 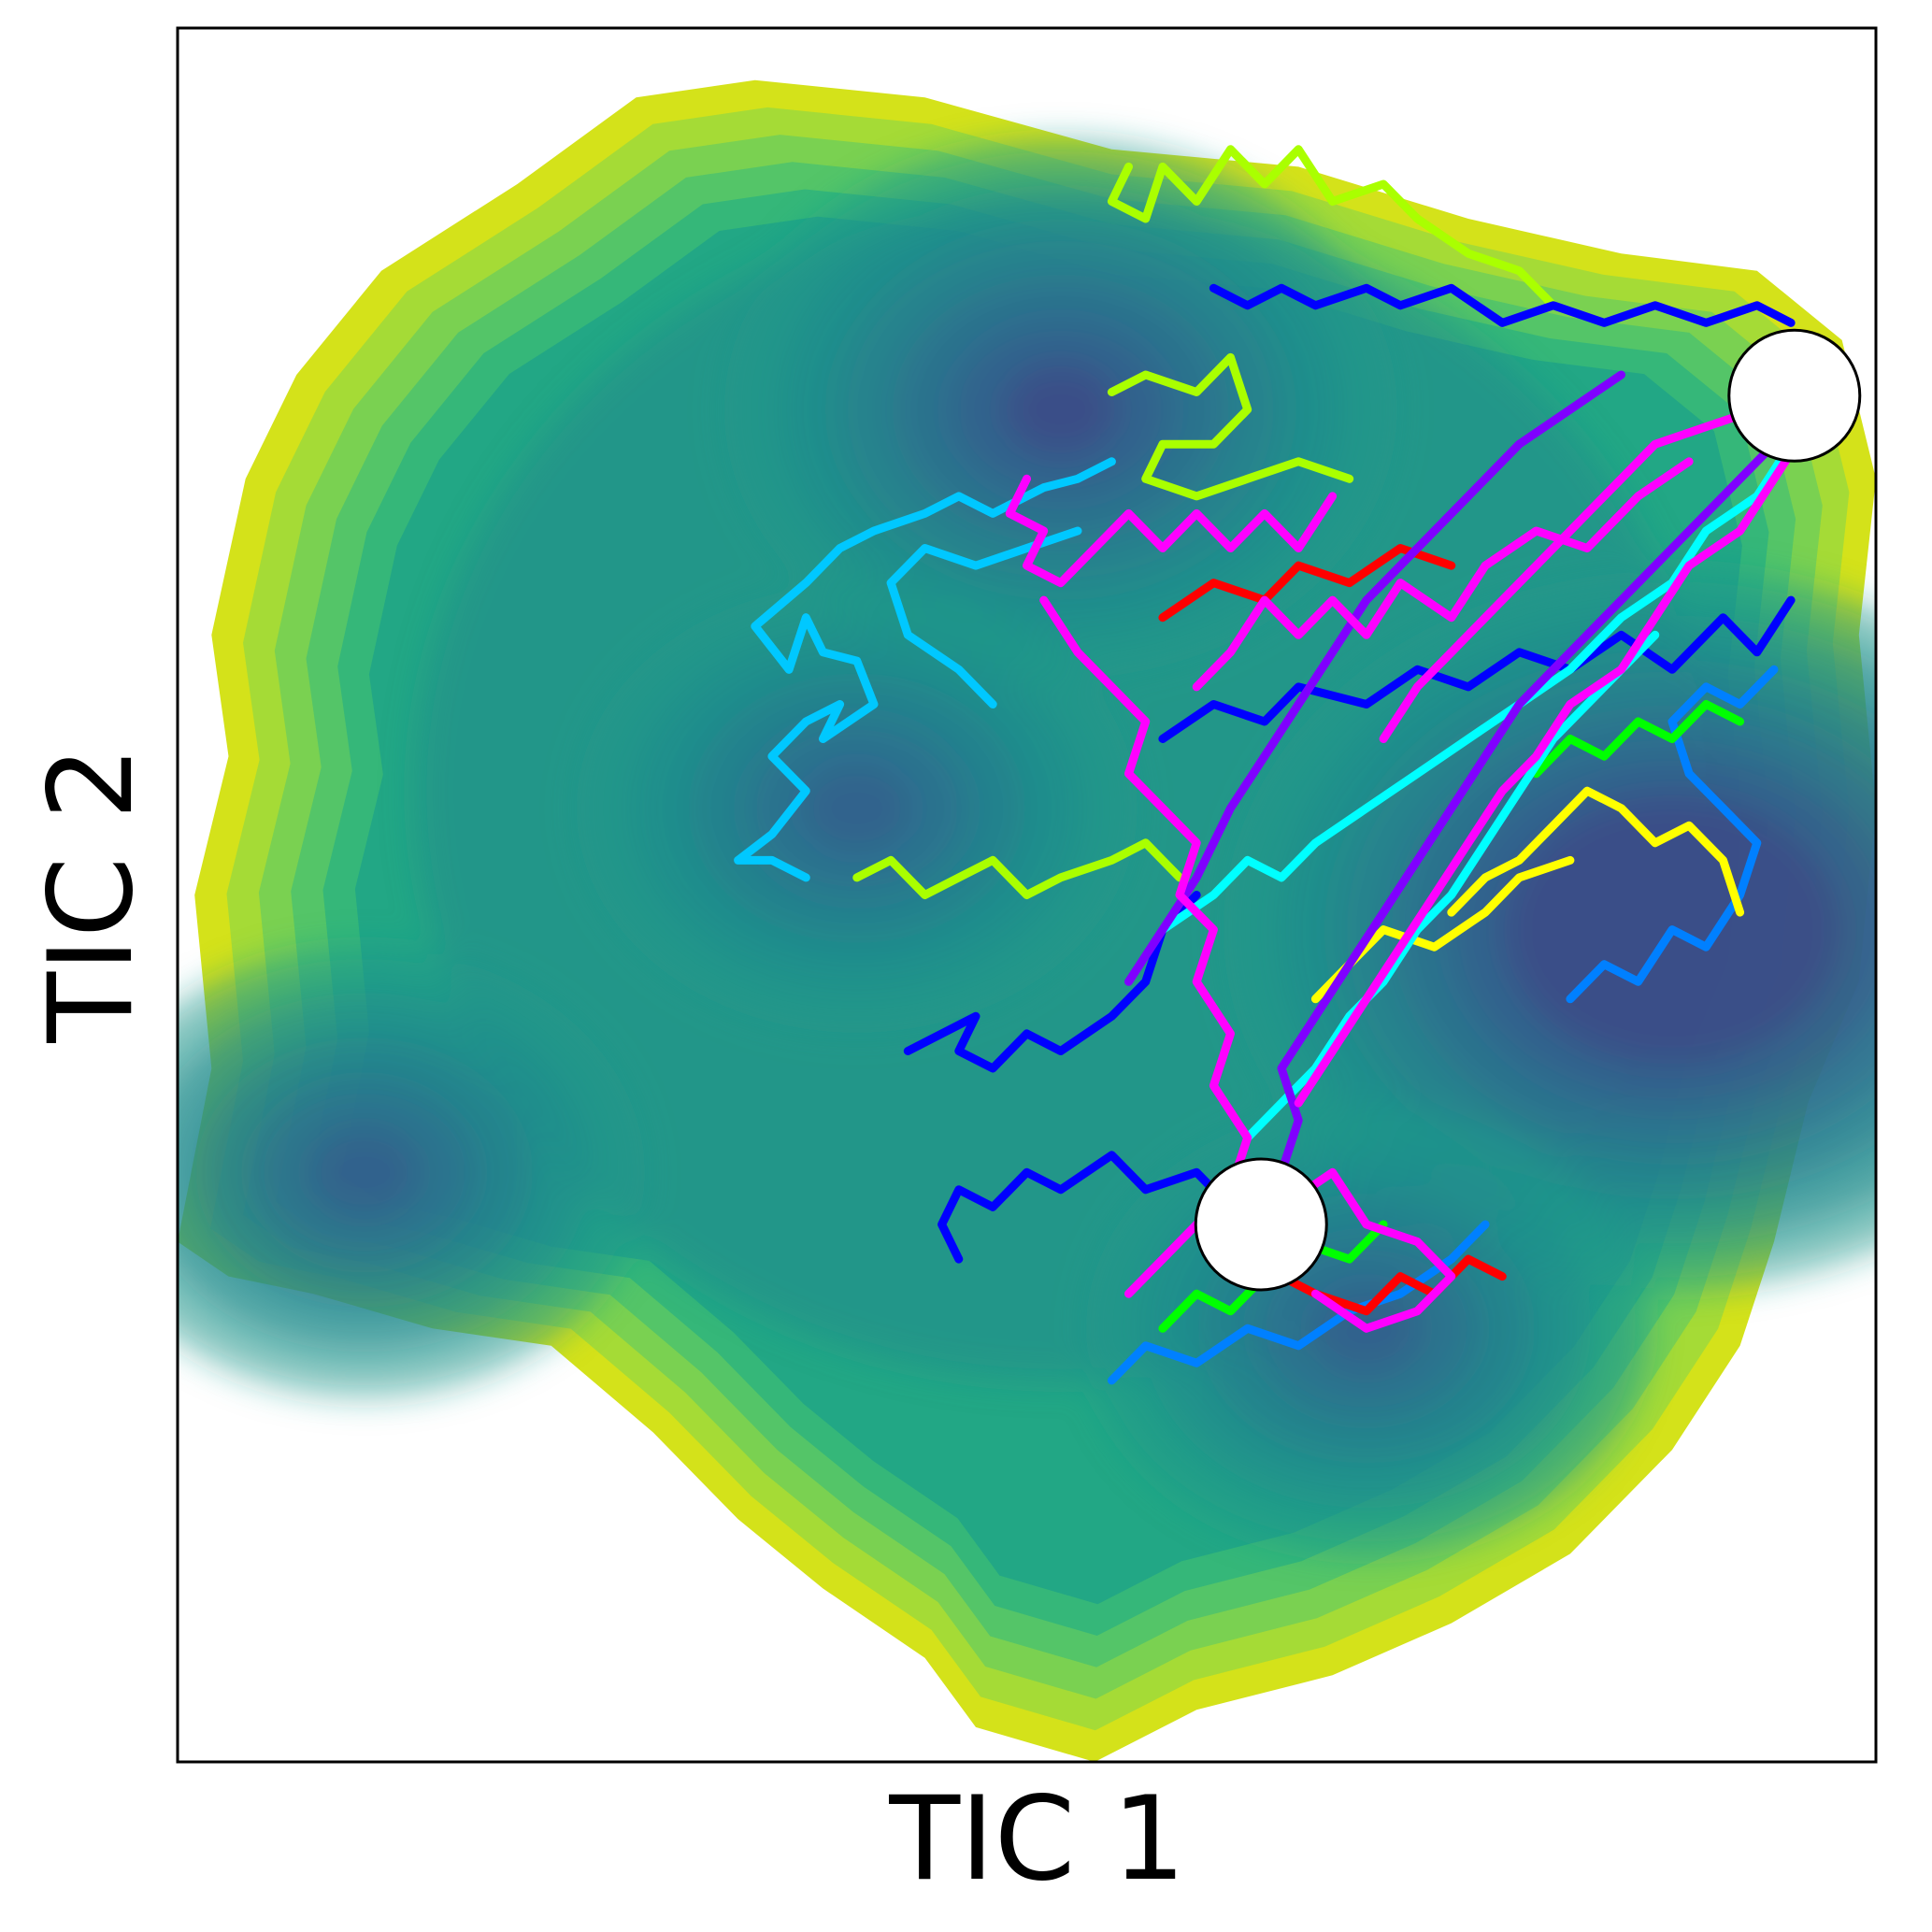 What do you see at coordinates (91, 894) in the screenshot?
I see `y-axis-label: TIC 2` at bounding box center [91, 894].